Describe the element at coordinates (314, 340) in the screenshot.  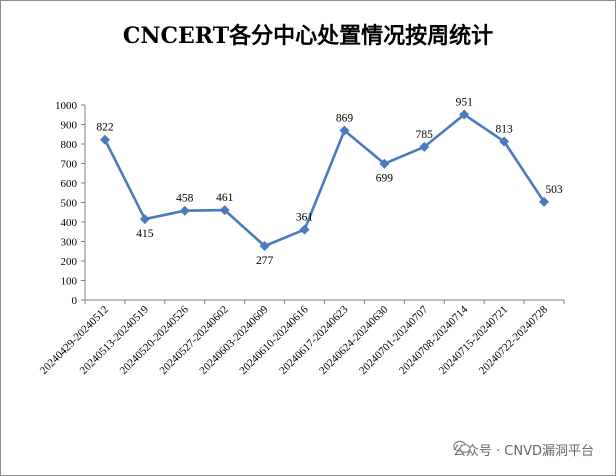
I see `x-tick-label: 20240617-20240623` at that location.